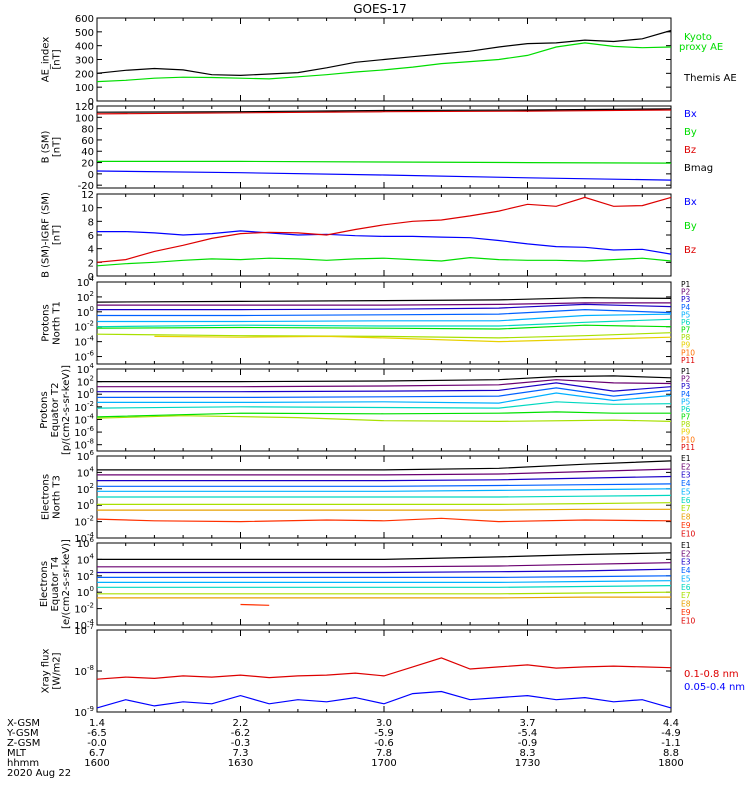 Image resolution: width=750 pixels, height=800 pixels. What do you see at coordinates (671, 753) in the screenshot?
I see `x-axis-row-value: 8.8` at bounding box center [671, 753].